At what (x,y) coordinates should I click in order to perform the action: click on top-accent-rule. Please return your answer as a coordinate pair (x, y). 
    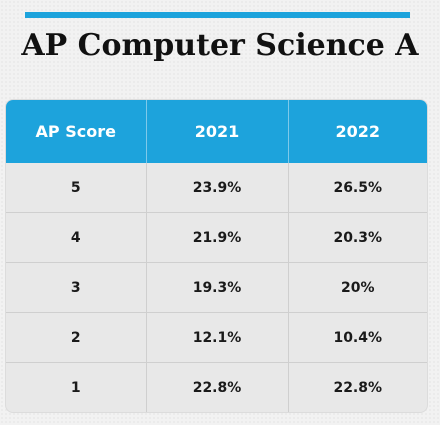
    Looking at the image, I should click on (217, 15).